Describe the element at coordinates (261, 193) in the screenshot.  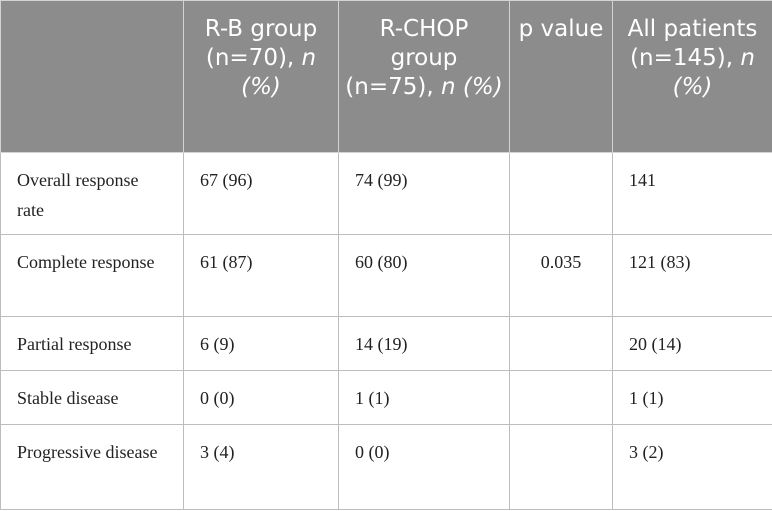
I see `cell-rb: 67 (96)` at that location.